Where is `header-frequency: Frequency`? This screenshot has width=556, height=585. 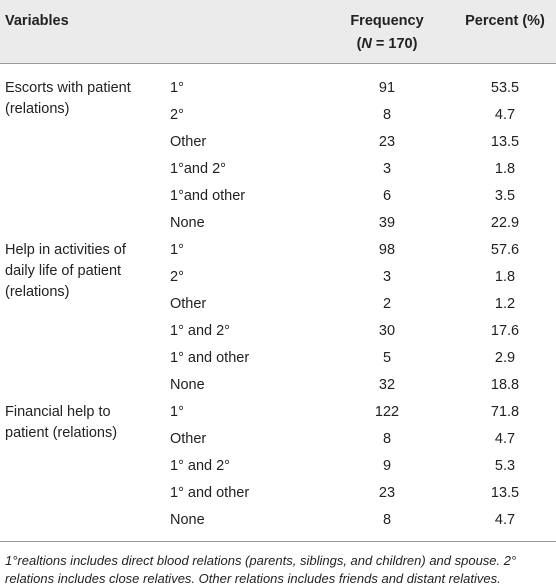
header-frequency: Frequency is located at coordinates (387, 21).